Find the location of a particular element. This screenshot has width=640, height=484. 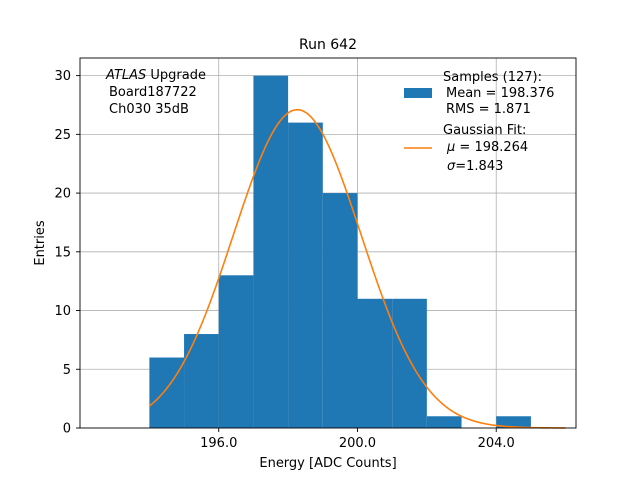

annotation-box: ATLAS Upgrade Board187722 Ch030 35dB is located at coordinates (155, 92).